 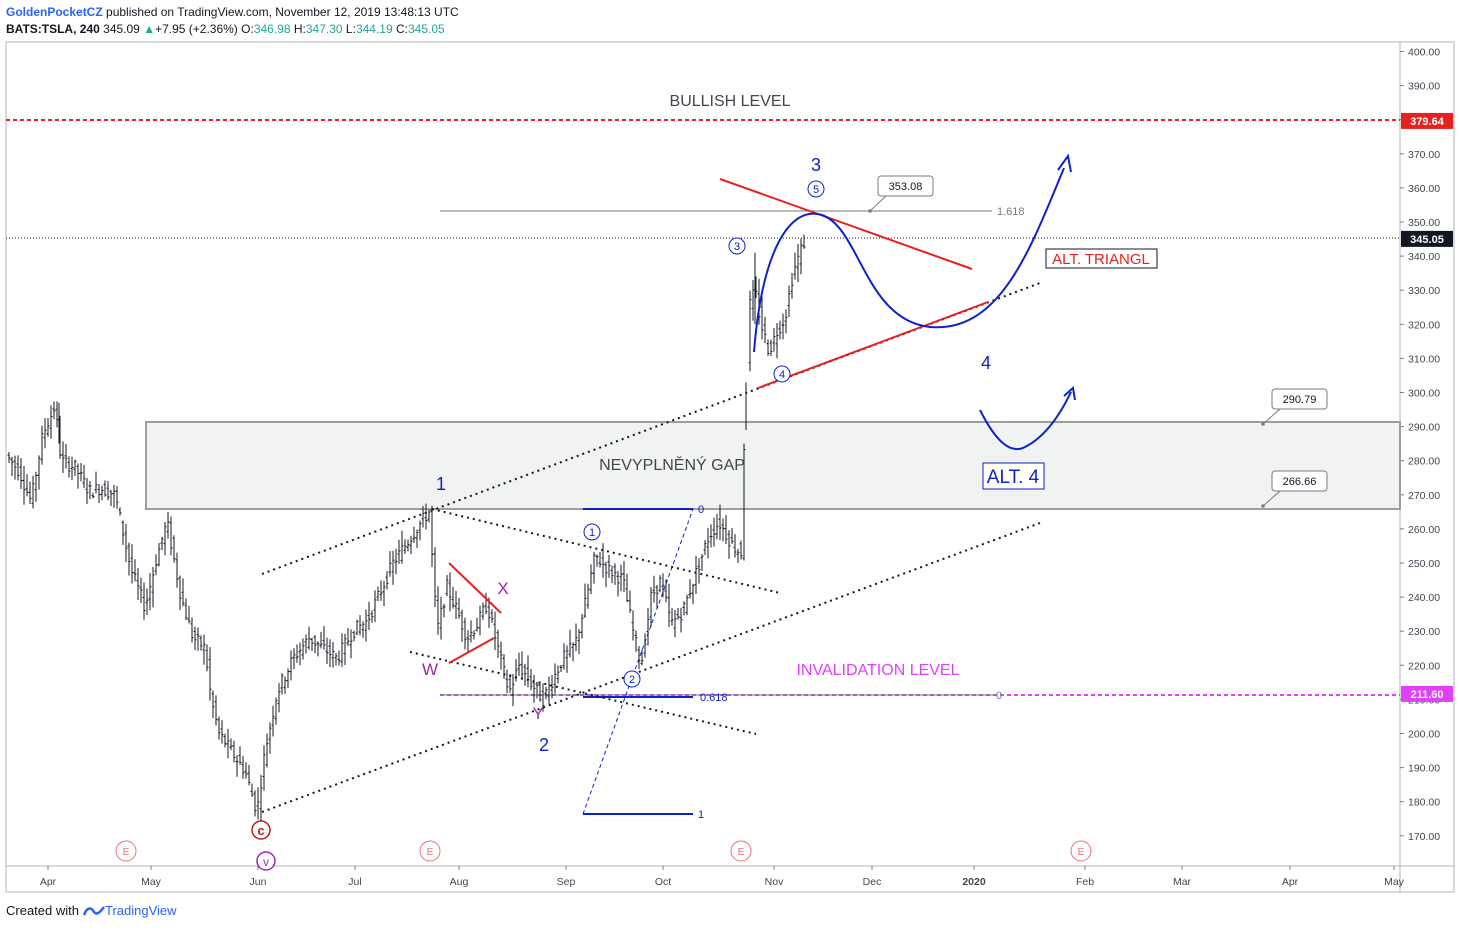 I want to click on low-value: 344.19, so click(x=374, y=29).